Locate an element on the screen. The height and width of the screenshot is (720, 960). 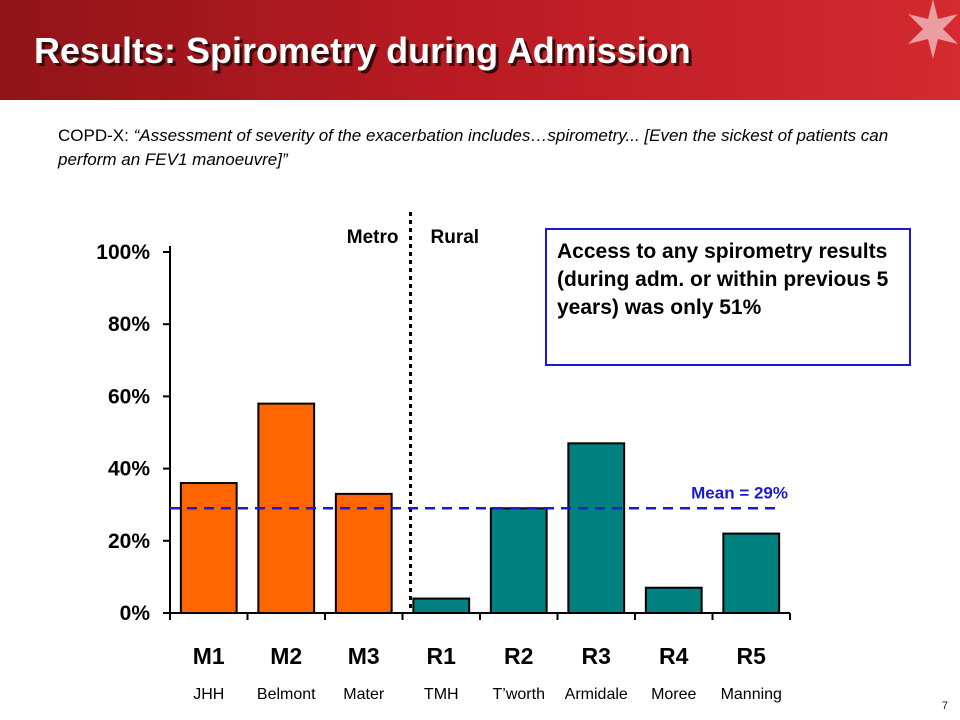
y-tick-label: 80% is located at coordinates (129, 324).